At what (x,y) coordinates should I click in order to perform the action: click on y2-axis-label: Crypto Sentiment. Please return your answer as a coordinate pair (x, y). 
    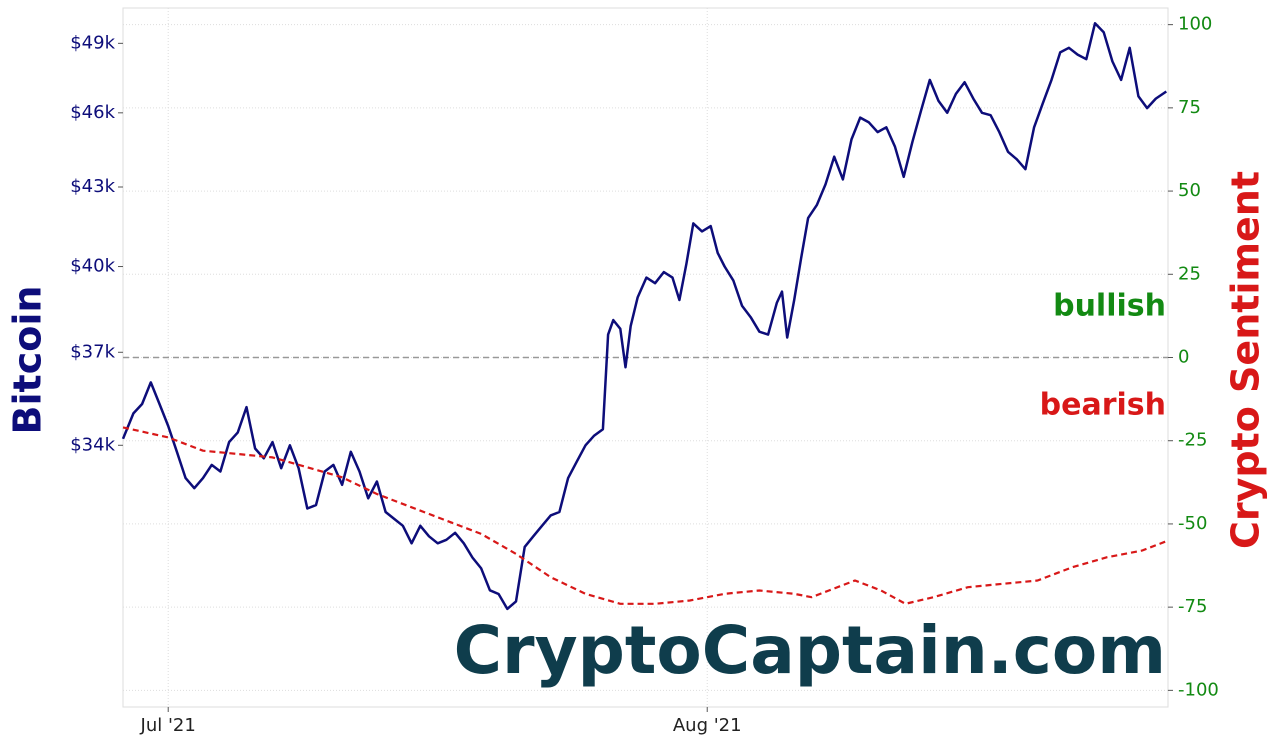
    Looking at the image, I should click on (1246, 360).